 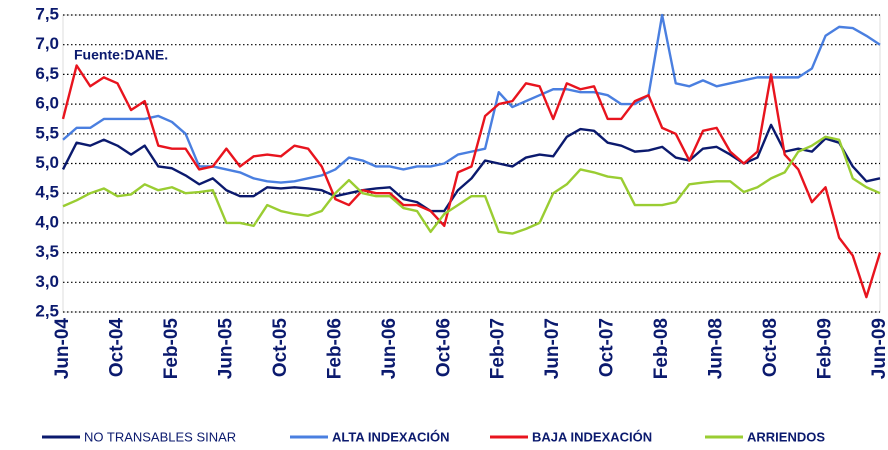 I want to click on x-tick-label: Jun-05, so click(x=225, y=349).